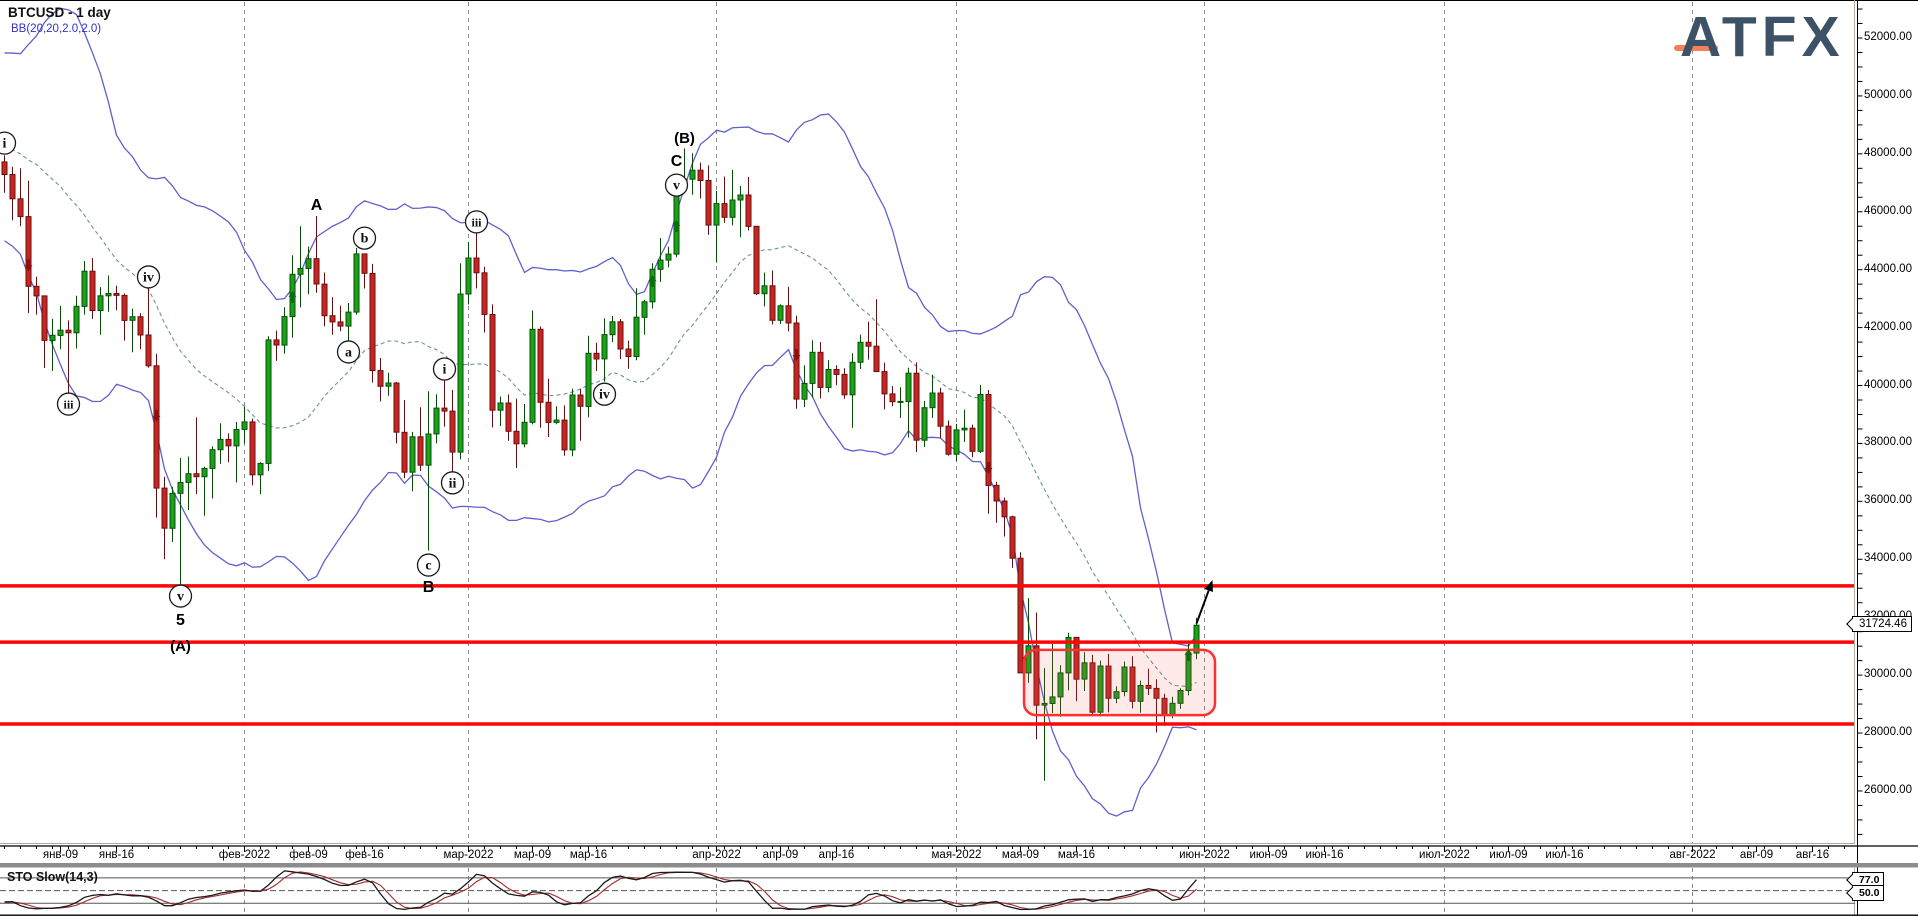 This screenshot has width=1918, height=916. What do you see at coordinates (348, 352) in the screenshot?
I see `svg-text: a` at bounding box center [348, 352].